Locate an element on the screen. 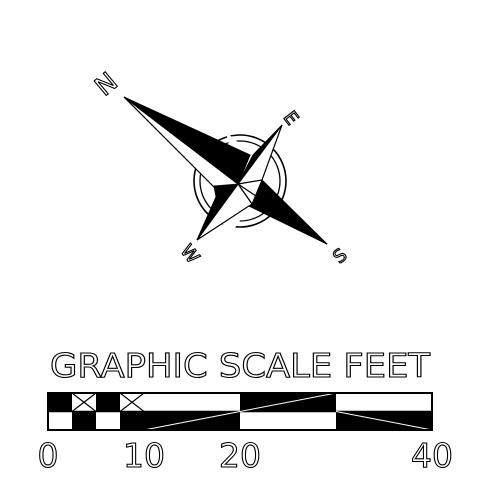 The height and width of the screenshot is (489, 484). scale-segment-0a-top is located at coordinates (60, 402).